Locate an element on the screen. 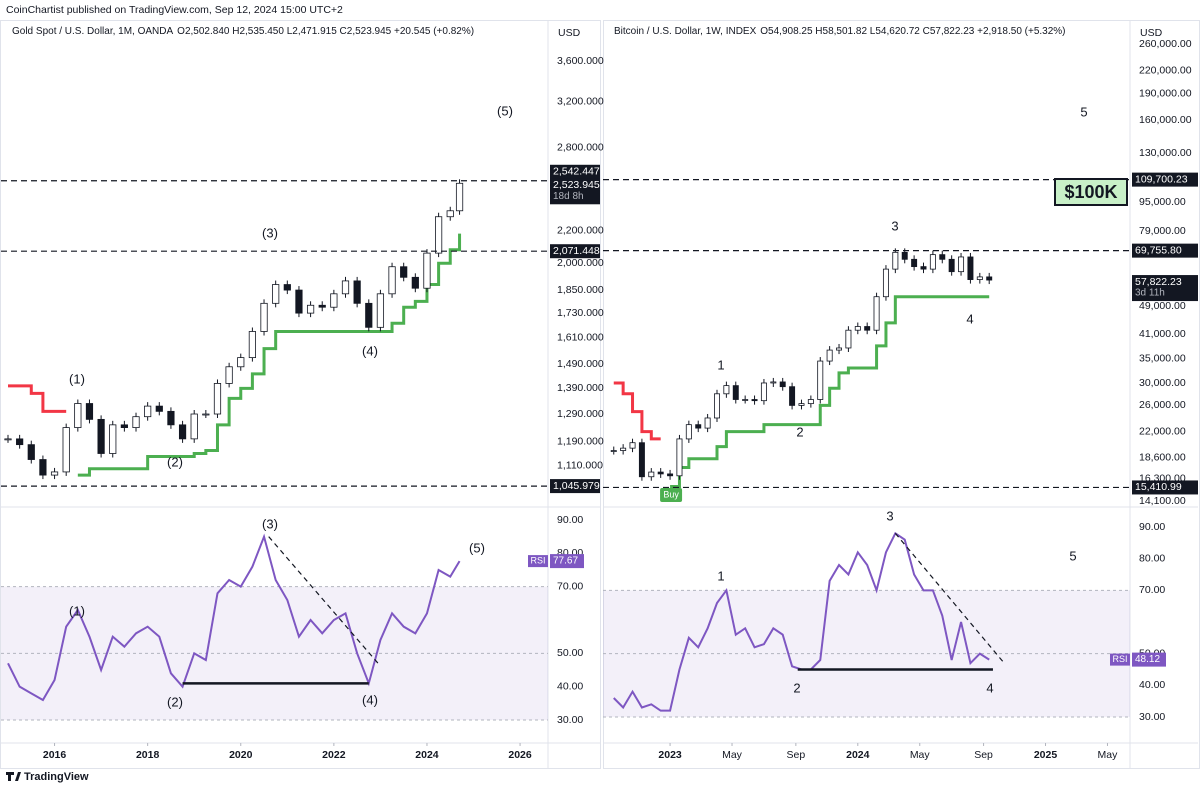 This screenshot has width=1200, height=790. countdown: 3d 11h is located at coordinates (1150, 293).